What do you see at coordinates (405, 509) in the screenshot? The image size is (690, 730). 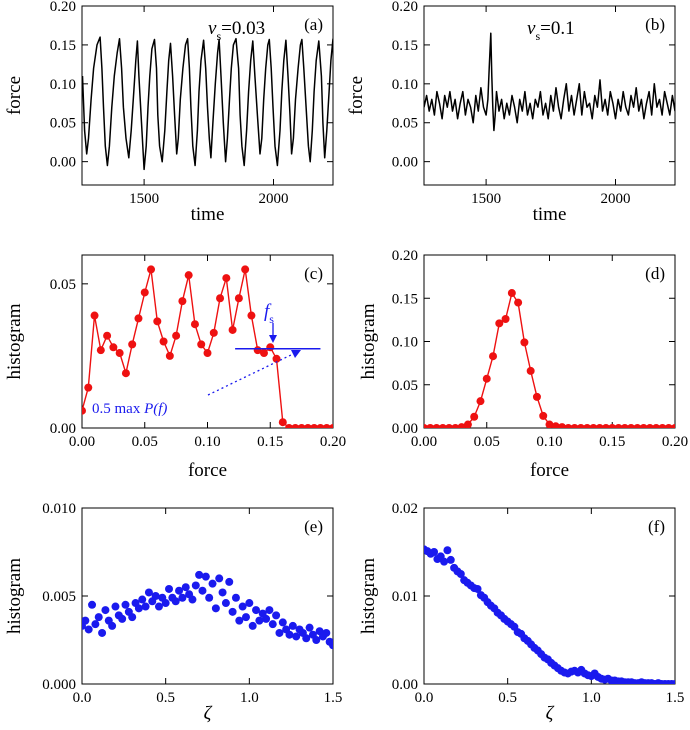 I see `y-tick-label: 0.02` at bounding box center [405, 509].